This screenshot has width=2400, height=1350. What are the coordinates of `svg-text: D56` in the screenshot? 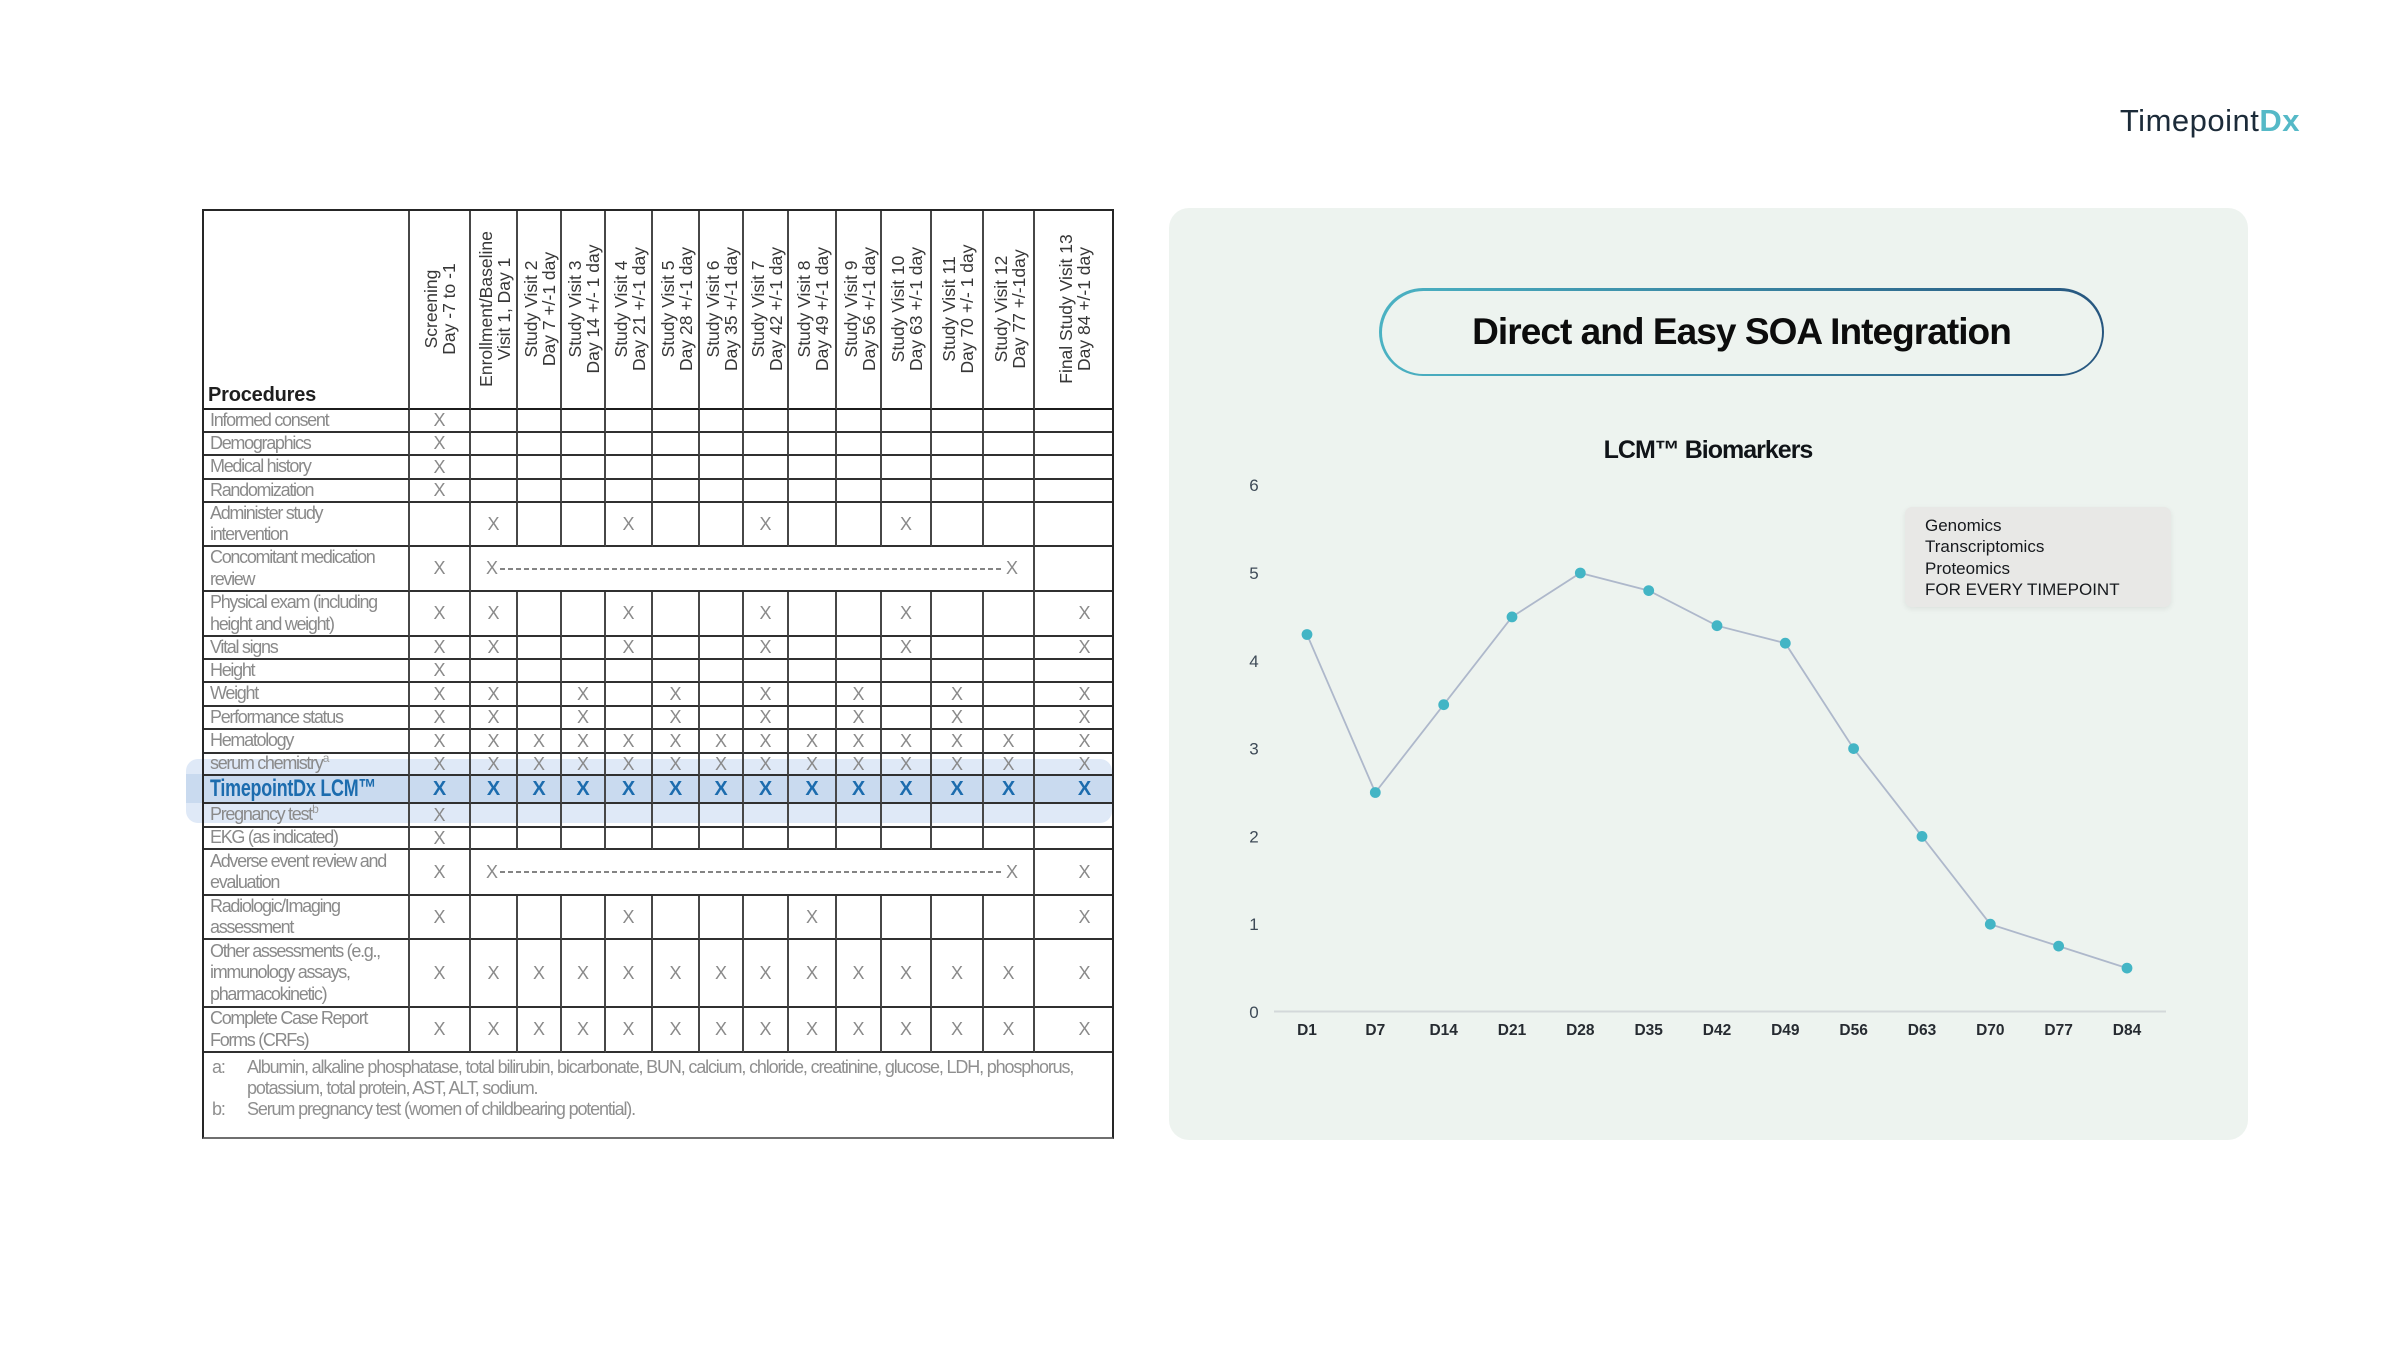 It's located at (1853, 1030).